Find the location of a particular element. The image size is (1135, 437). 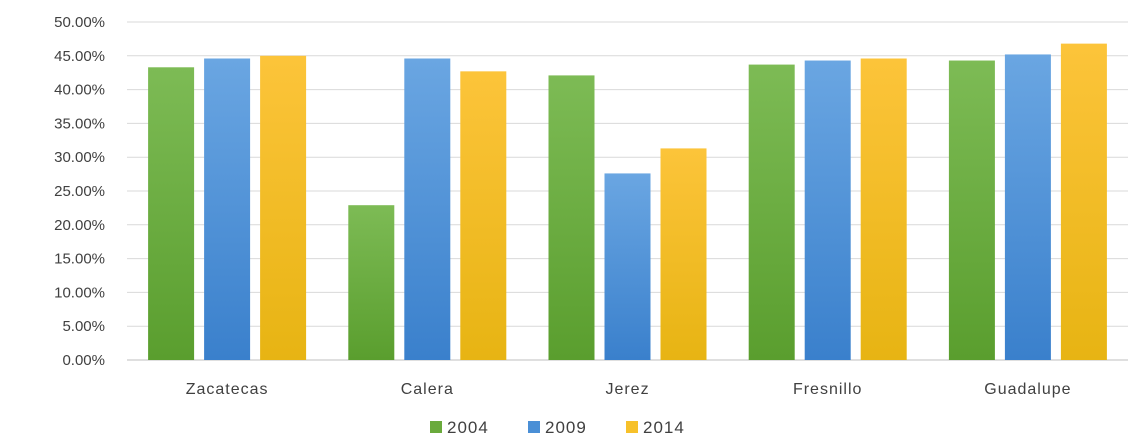

x-tick-label: Calera is located at coordinates (427, 389).